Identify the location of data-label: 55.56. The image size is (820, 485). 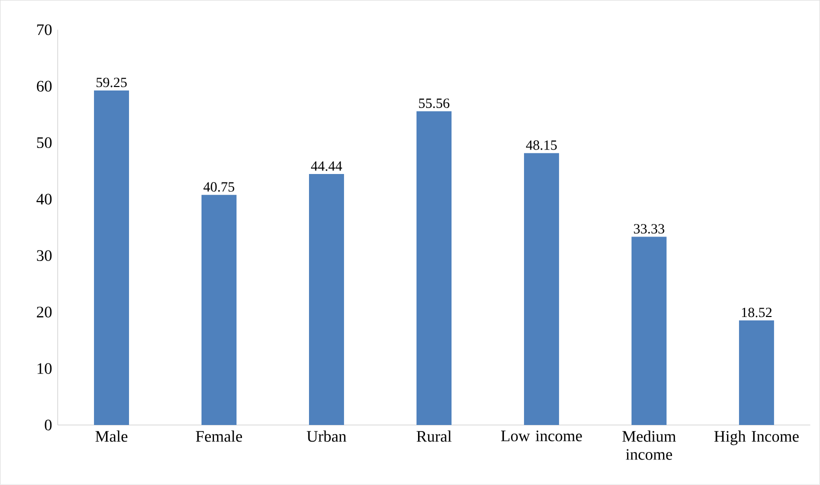
(434, 103).